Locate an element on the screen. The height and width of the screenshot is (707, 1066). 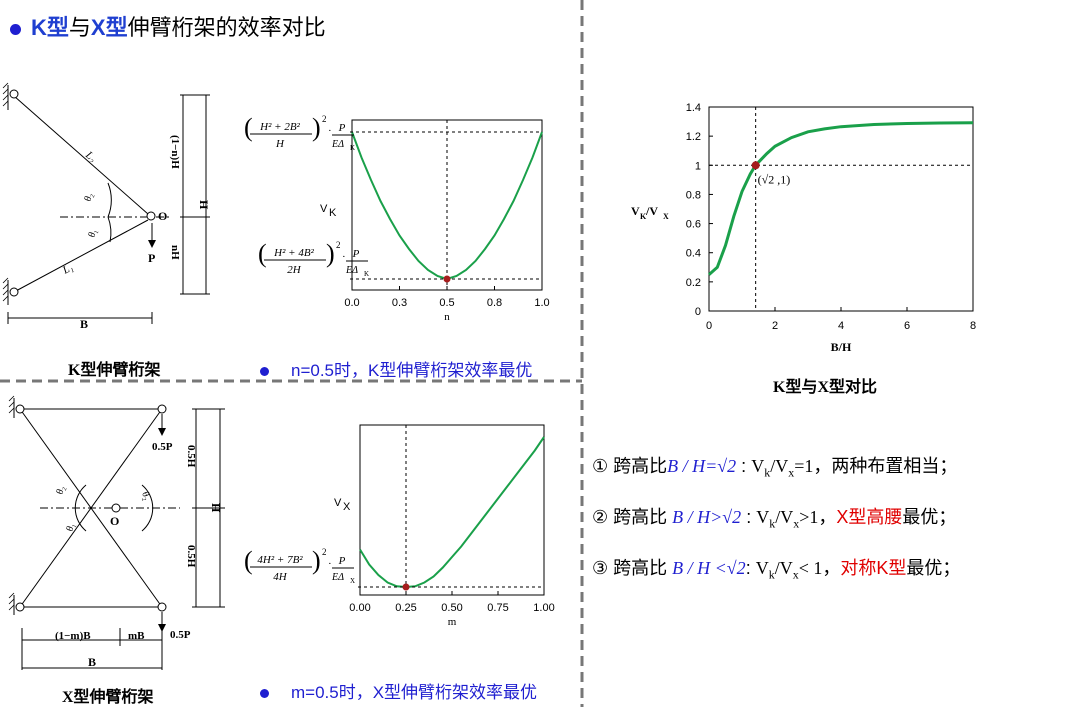
label-top-load: 0.5P is located at coordinates (162, 447).